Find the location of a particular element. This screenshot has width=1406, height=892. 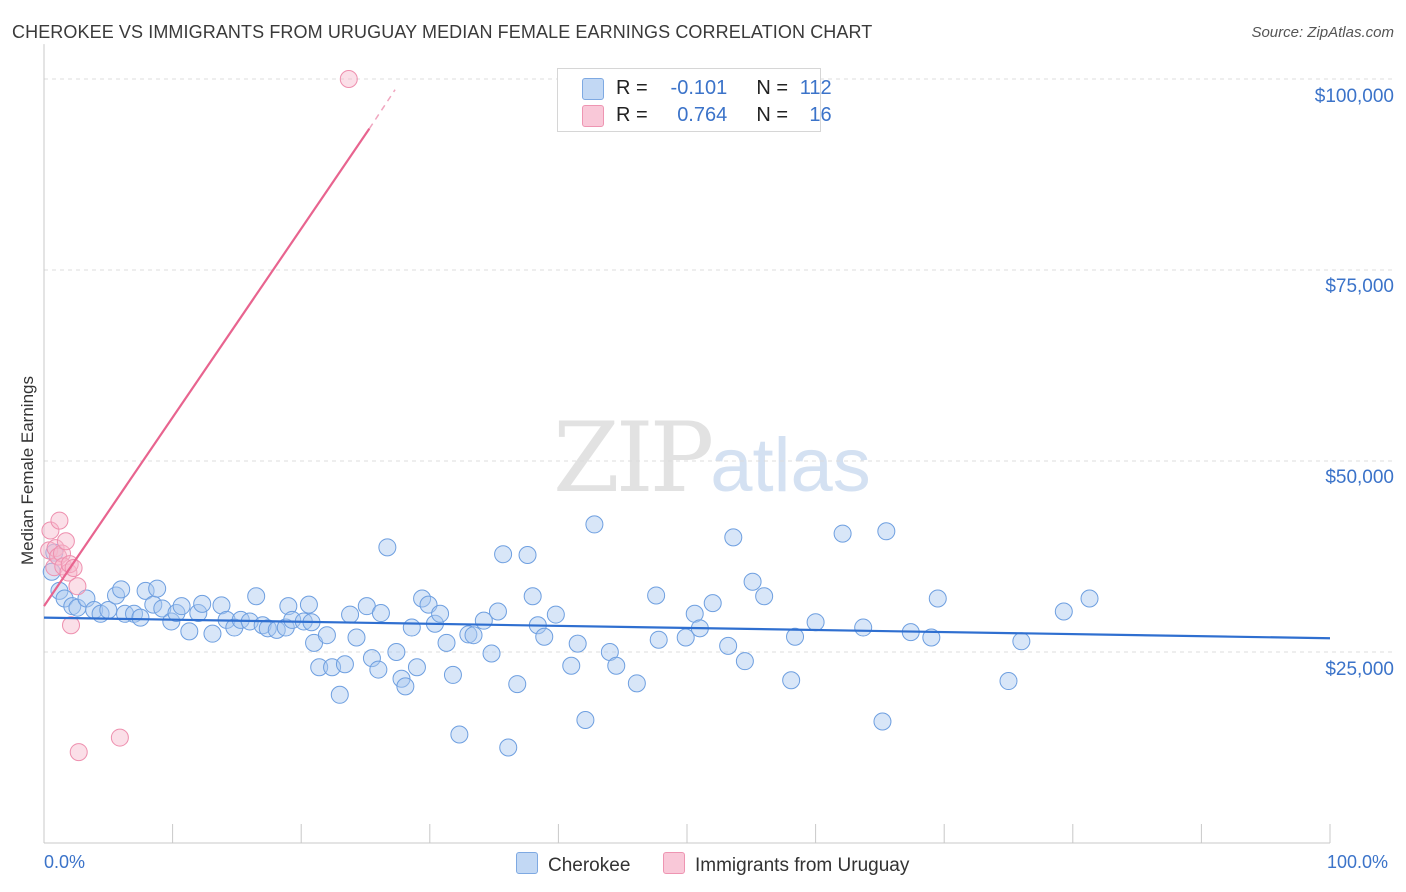

legend-item-cherokee: Cherokee is located at coordinates (573, 864).